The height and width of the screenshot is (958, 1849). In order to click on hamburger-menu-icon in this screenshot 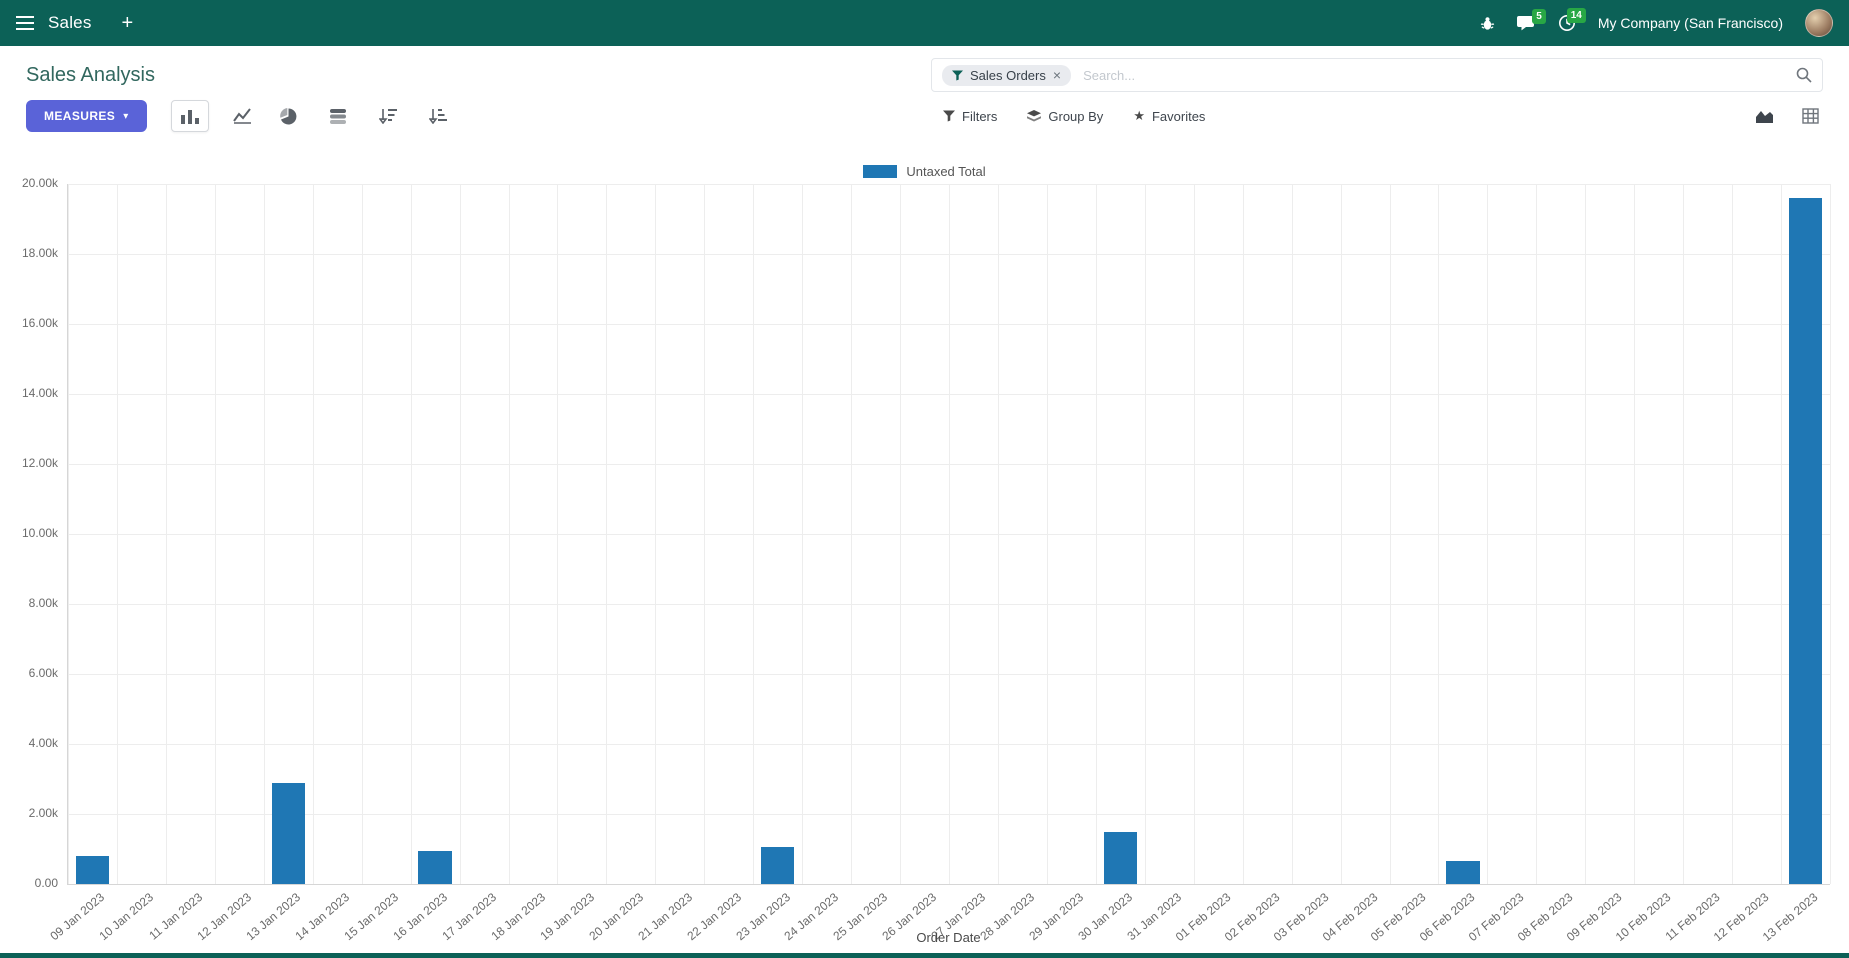, I will do `click(25, 23)`.